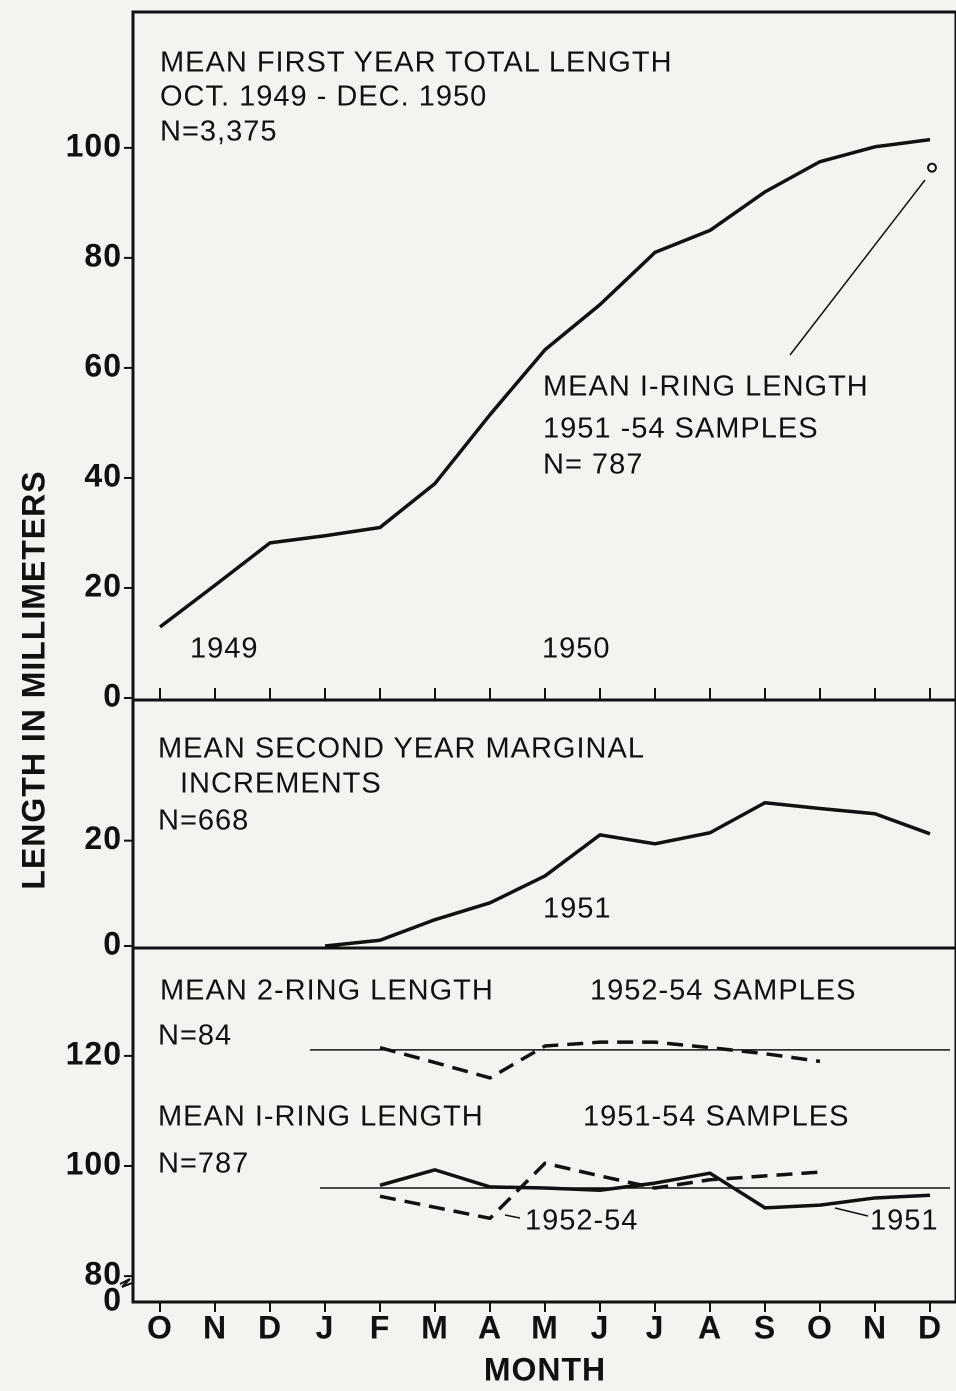 This screenshot has height=1391, width=956. Describe the element at coordinates (218, 132) in the screenshot. I see `panel-title: N=3,375` at that location.